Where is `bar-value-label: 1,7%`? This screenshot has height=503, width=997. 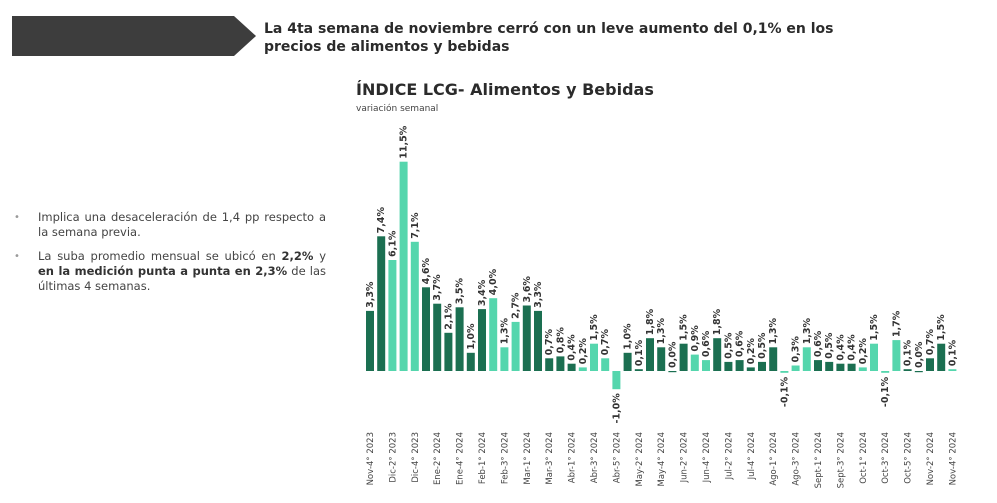 bar-value-label: 1,7% is located at coordinates (896, 323).